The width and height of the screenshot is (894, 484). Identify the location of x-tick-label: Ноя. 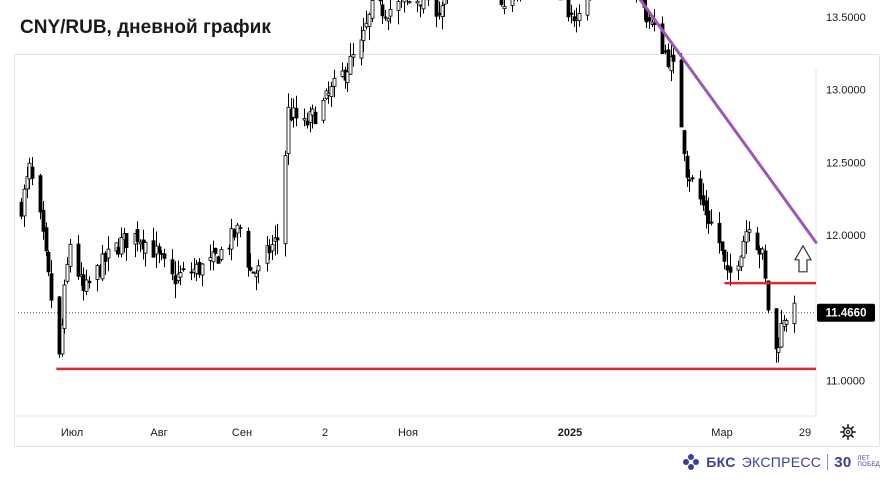
(408, 433).